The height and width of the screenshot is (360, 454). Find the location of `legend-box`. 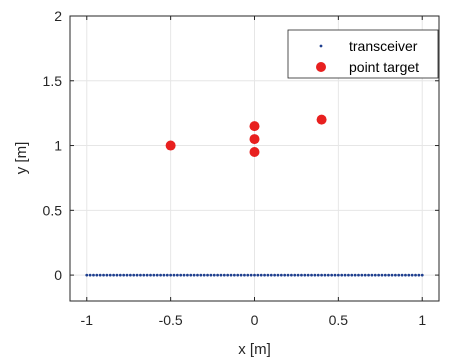

legend-box is located at coordinates (363, 54).